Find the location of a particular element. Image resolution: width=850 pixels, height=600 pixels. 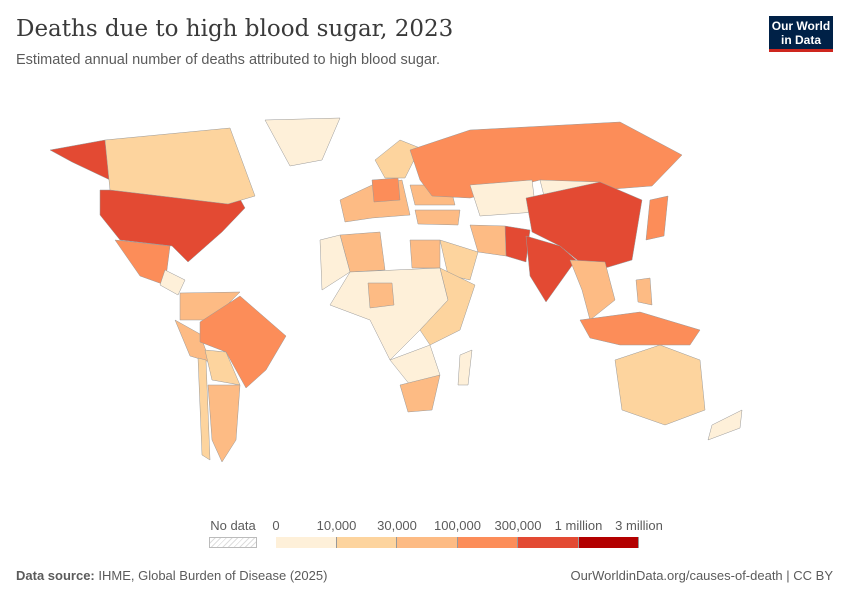

logo-text: Our World in Data is located at coordinates (801, 33).